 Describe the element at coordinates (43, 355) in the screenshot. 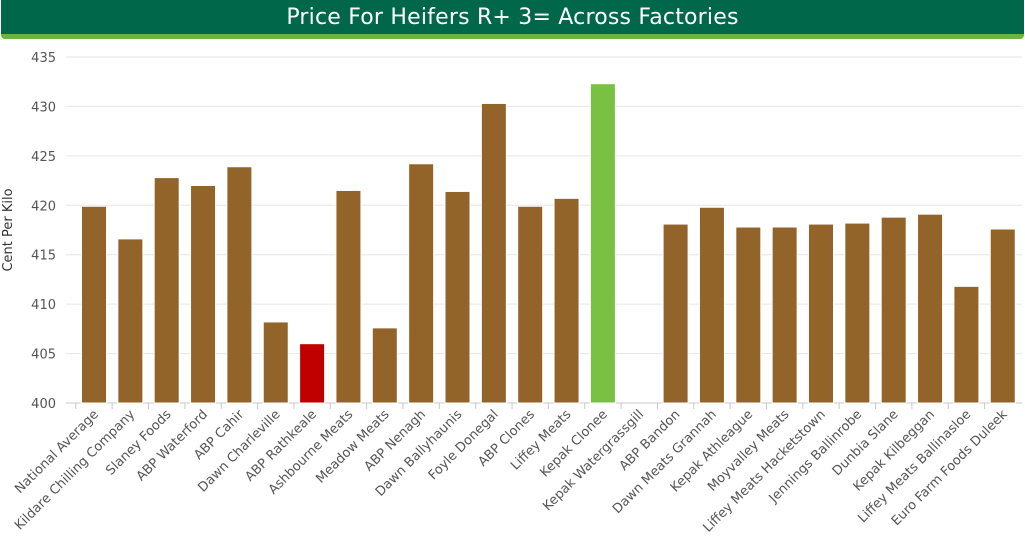

I see `y-tick-label: 405` at that location.